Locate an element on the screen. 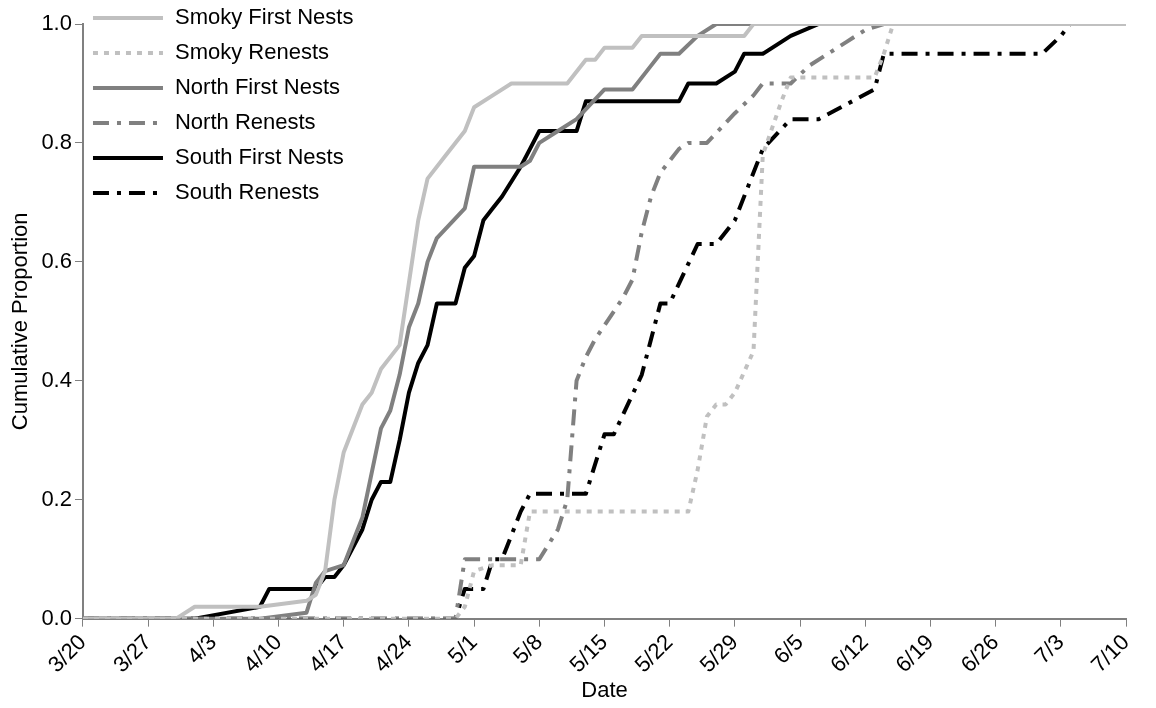 This screenshot has height=708, width=1156. legend-label: North Renests is located at coordinates (245, 122).